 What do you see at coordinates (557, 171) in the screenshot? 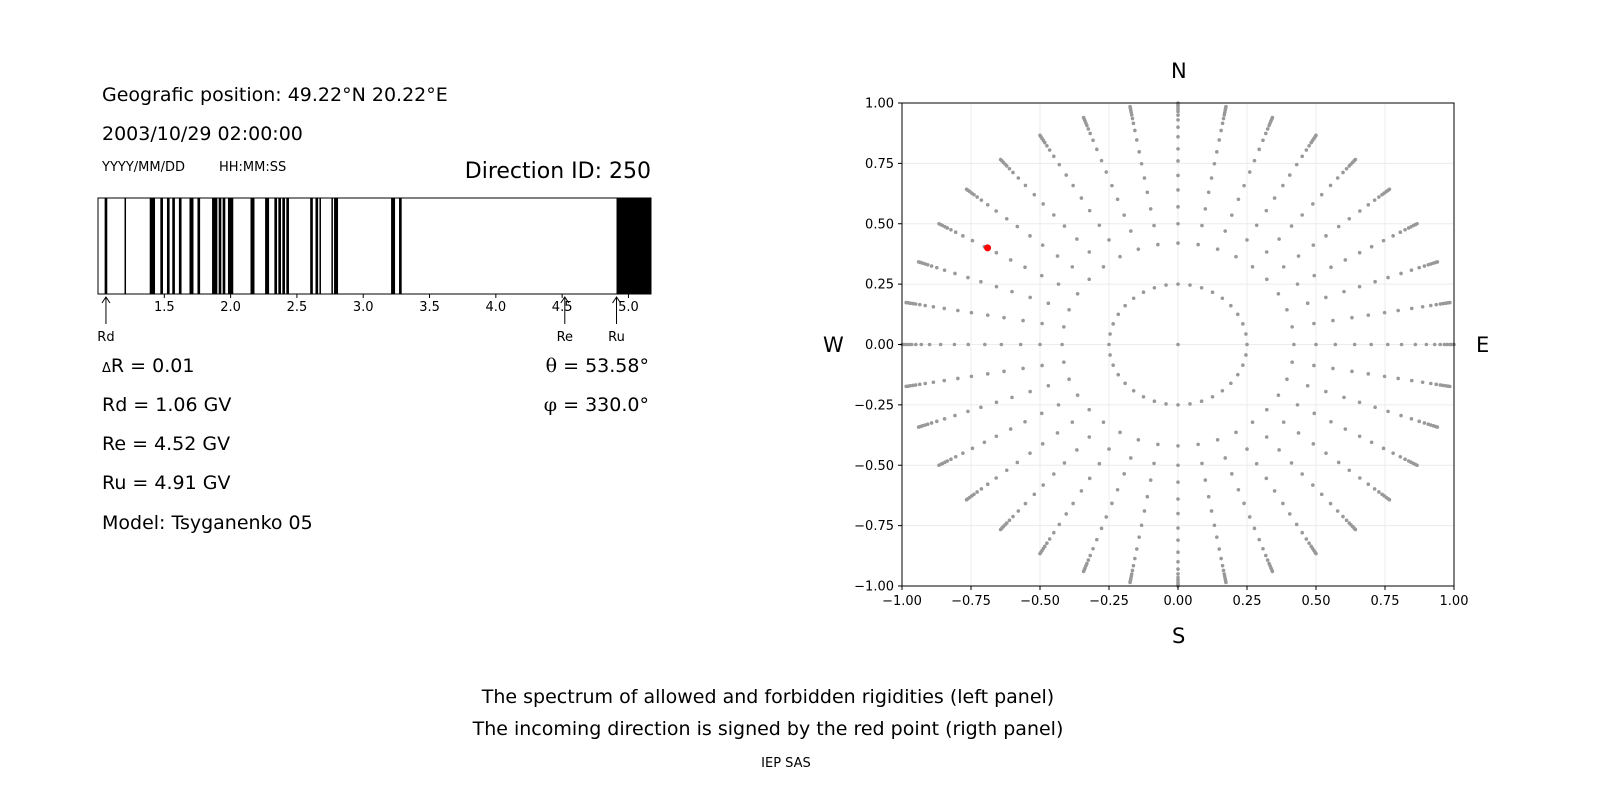
I see `direction-id: Direction ID: 250` at bounding box center [557, 171].